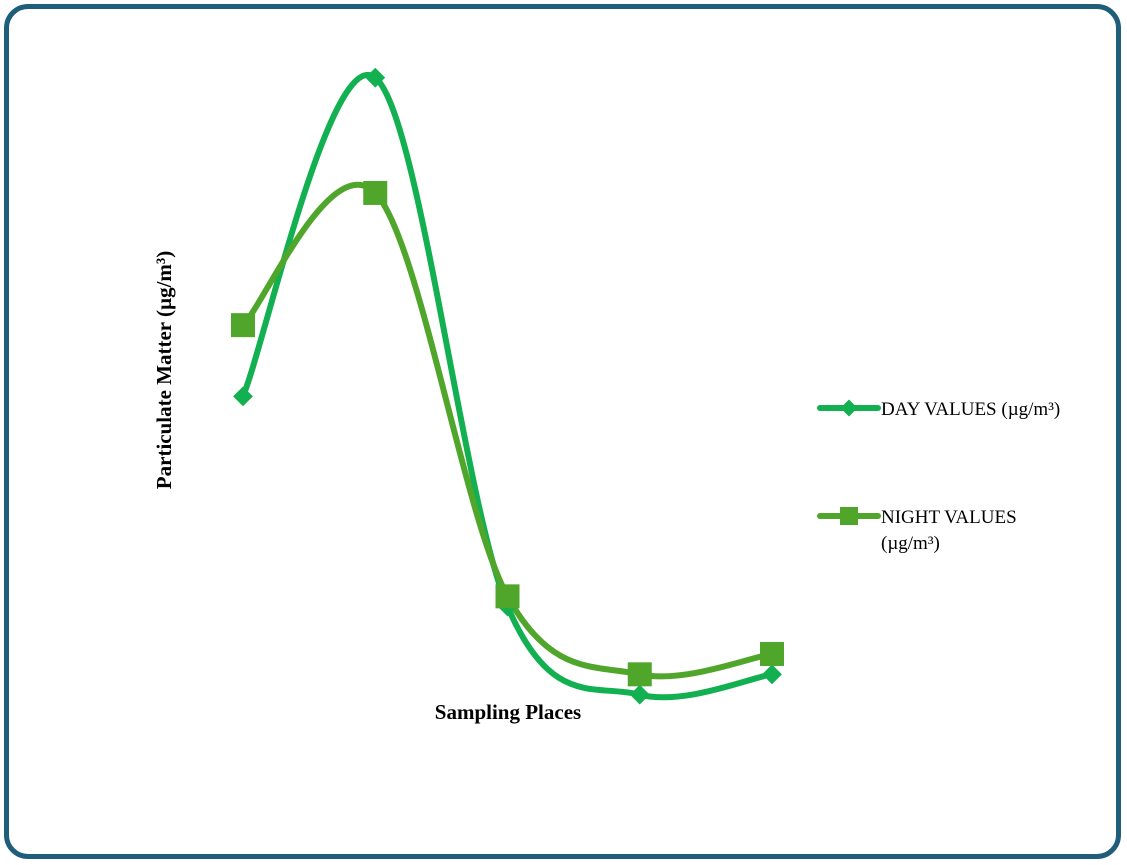 The height and width of the screenshot is (865, 1127). What do you see at coordinates (508, 712) in the screenshot?
I see `x-axis-title: Sampling Places` at bounding box center [508, 712].